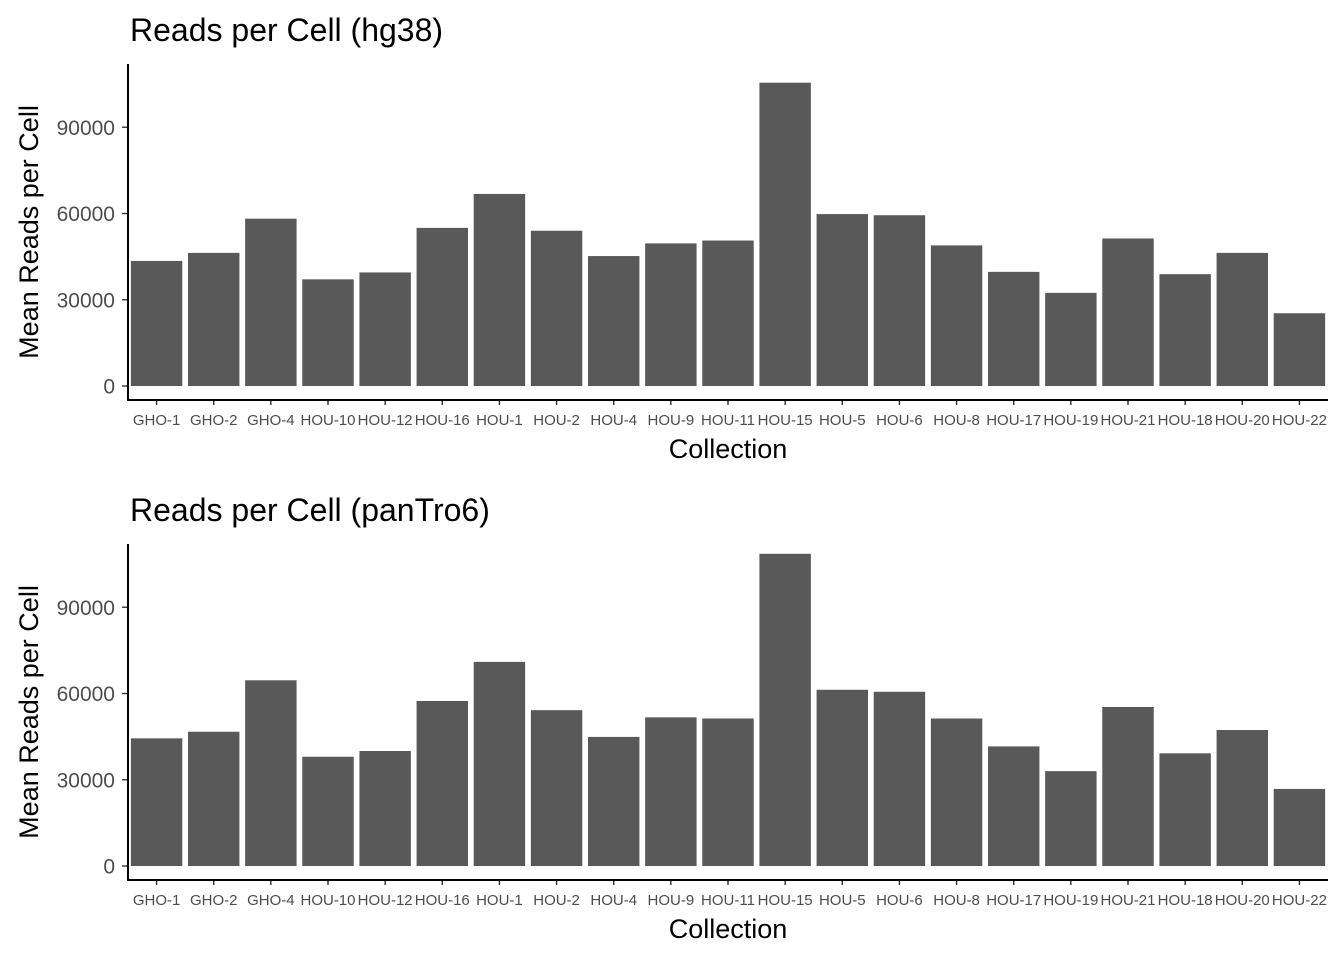 The height and width of the screenshot is (960, 1344). I want to click on x-axis-title: Collection, so click(728, 449).